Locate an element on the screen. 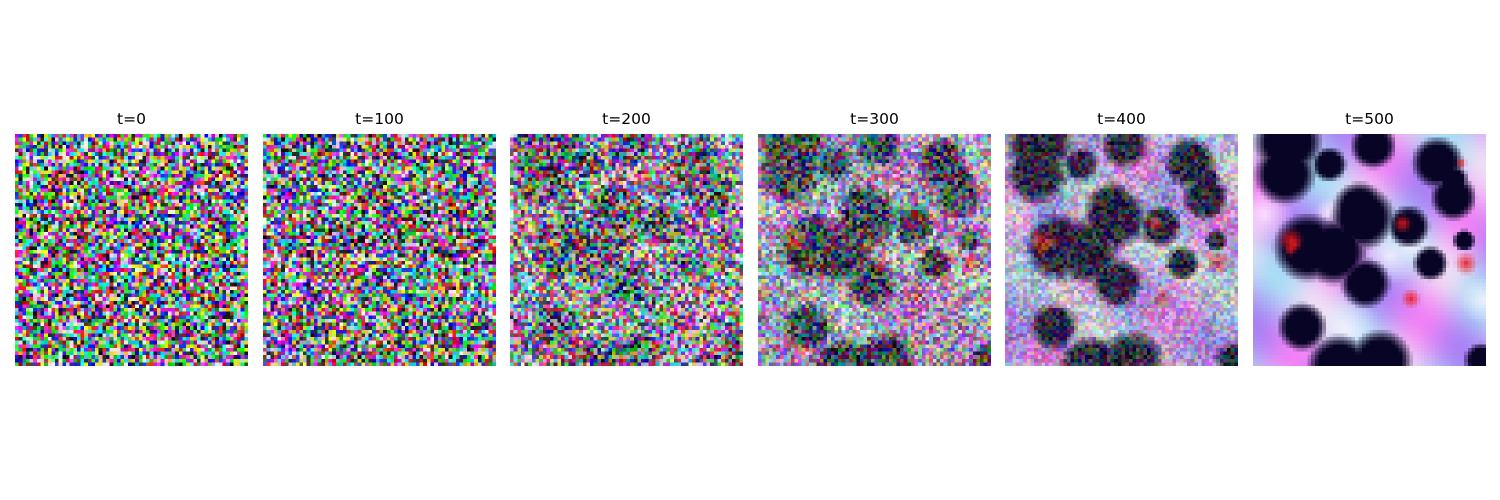 The image size is (1500, 500). panel-title: t=0 is located at coordinates (131, 119).